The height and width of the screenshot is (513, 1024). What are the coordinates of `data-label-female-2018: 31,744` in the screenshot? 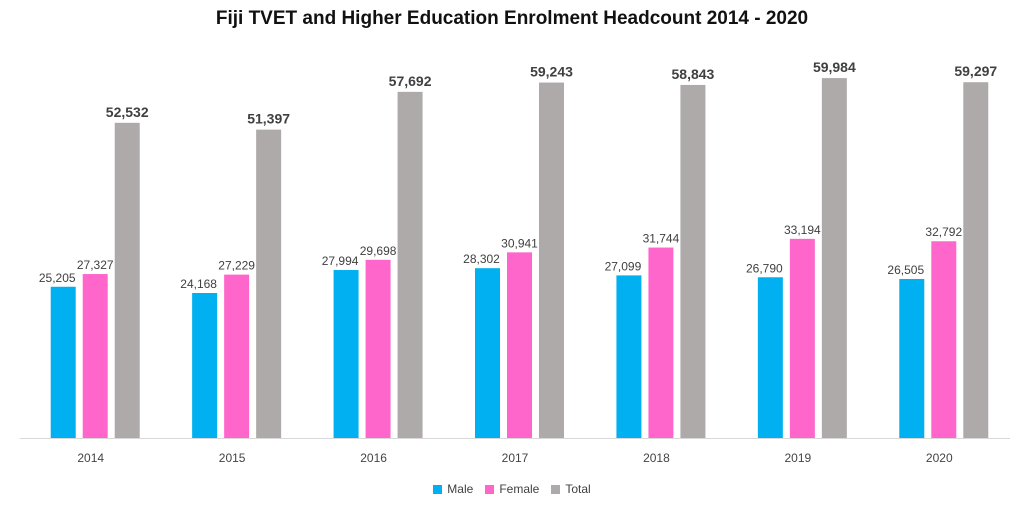 It's located at (661, 239).